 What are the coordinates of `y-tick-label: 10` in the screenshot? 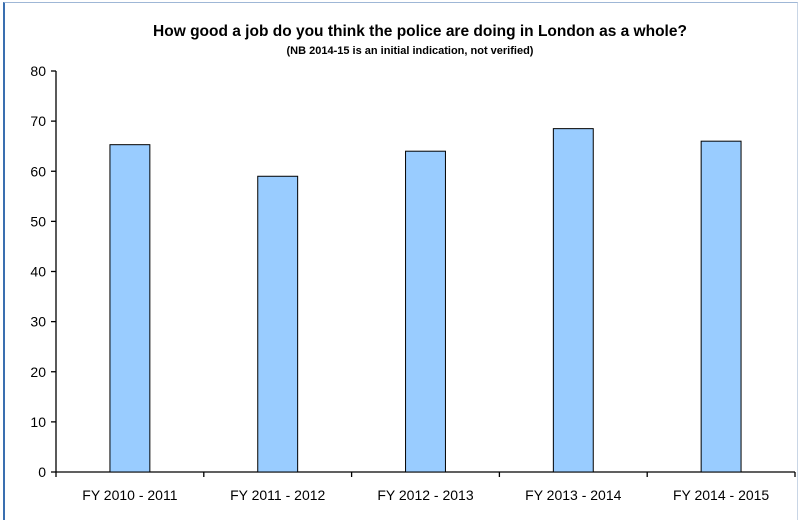 It's located at (38, 422).